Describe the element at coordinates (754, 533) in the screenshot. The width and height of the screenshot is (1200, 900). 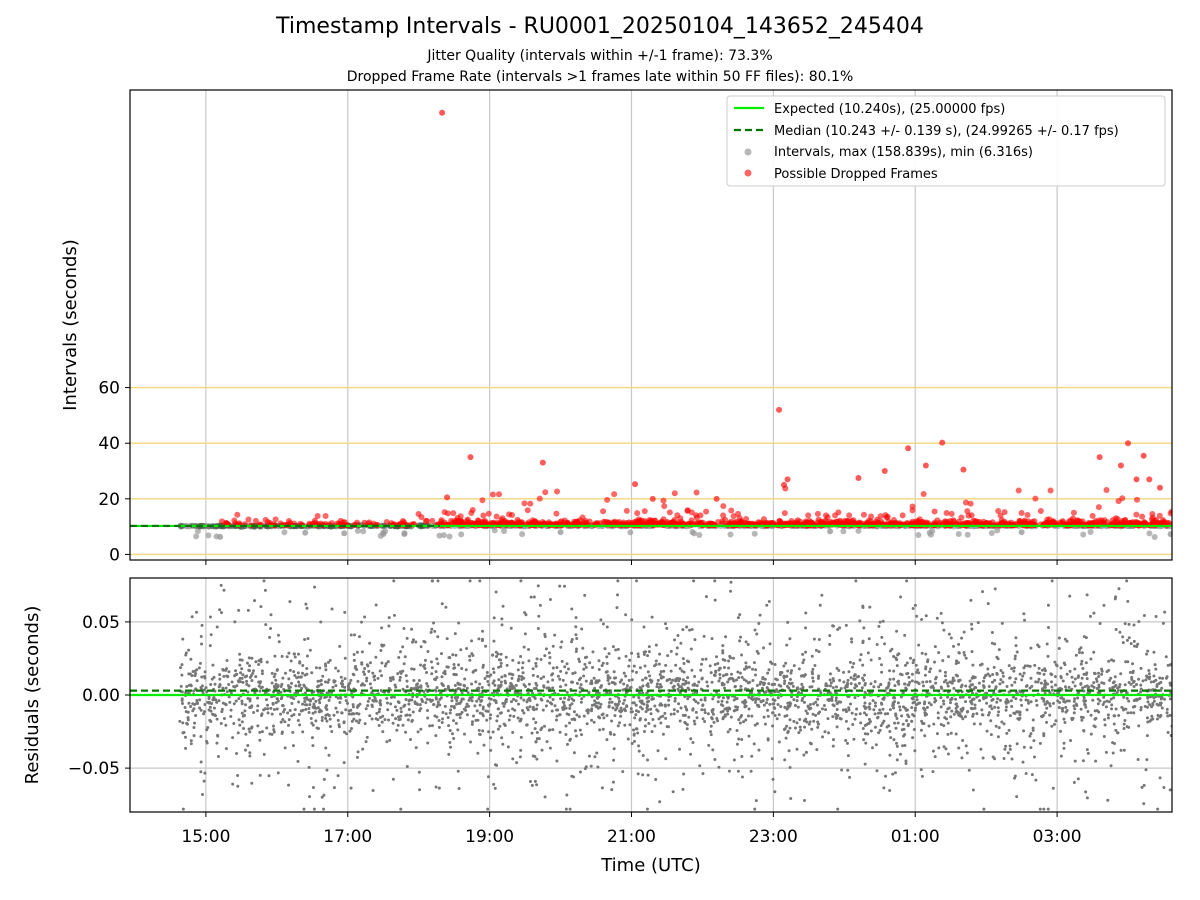
I see `interval-point` at that location.